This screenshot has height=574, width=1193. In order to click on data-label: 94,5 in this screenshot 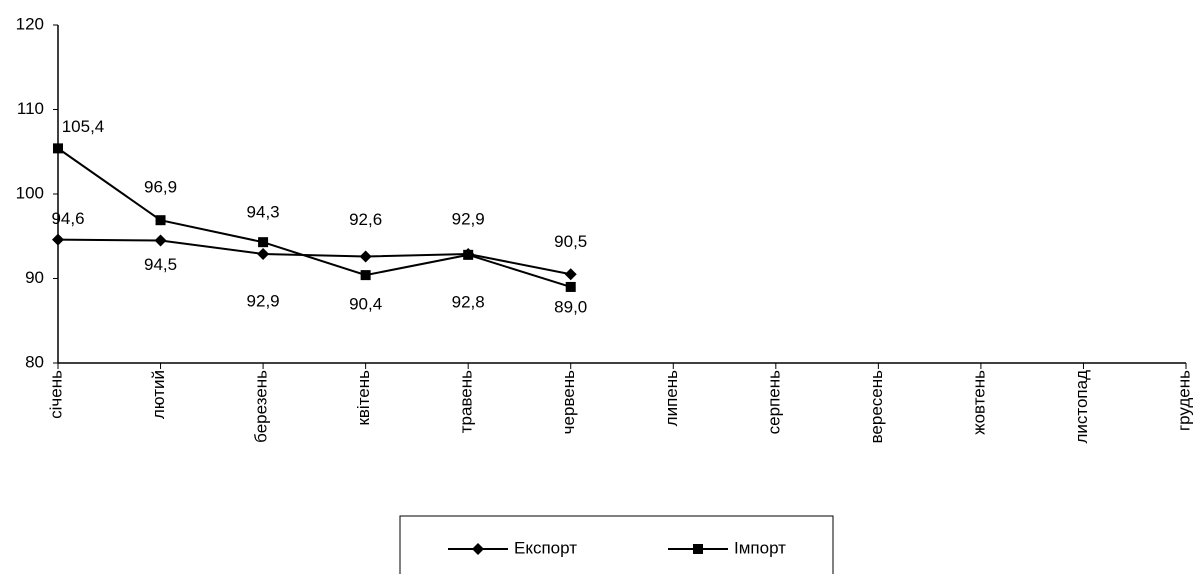, I will do `click(160, 264)`.